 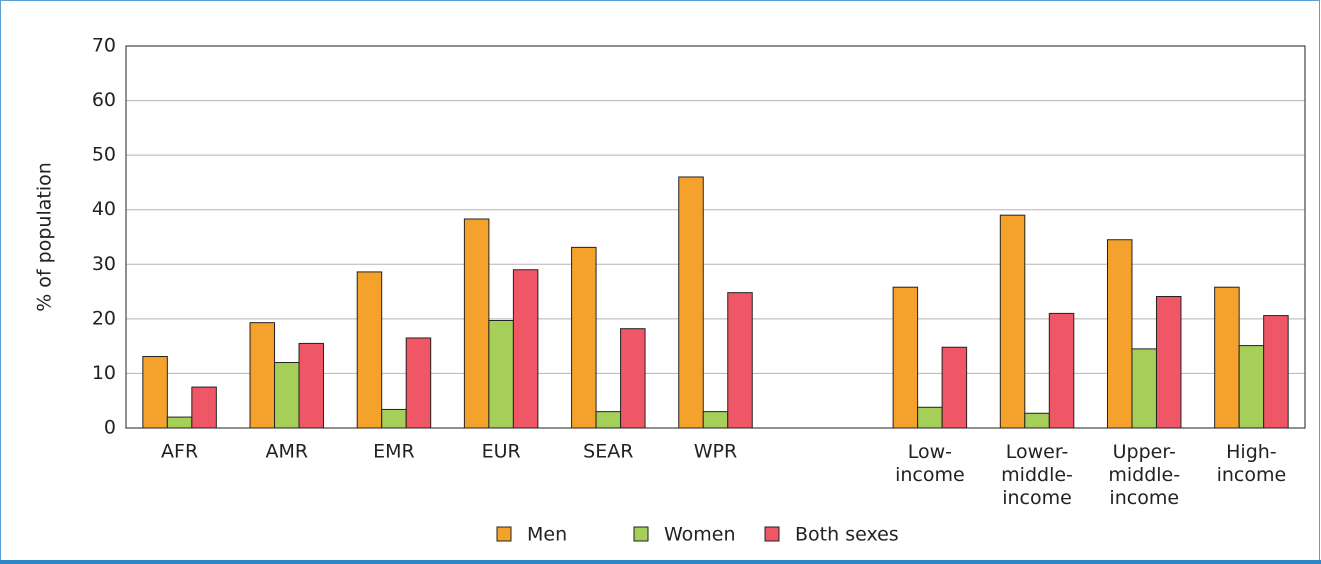 I want to click on x-tick-label: SEAR, so click(x=608, y=452).